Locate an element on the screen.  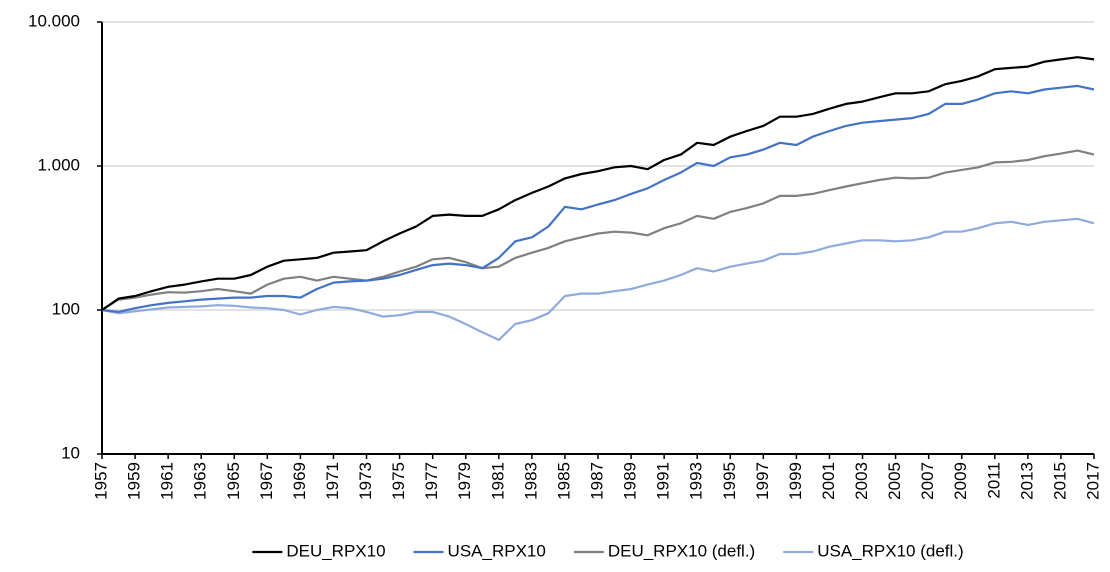
x-tick-label: 1971 is located at coordinates (332, 481).